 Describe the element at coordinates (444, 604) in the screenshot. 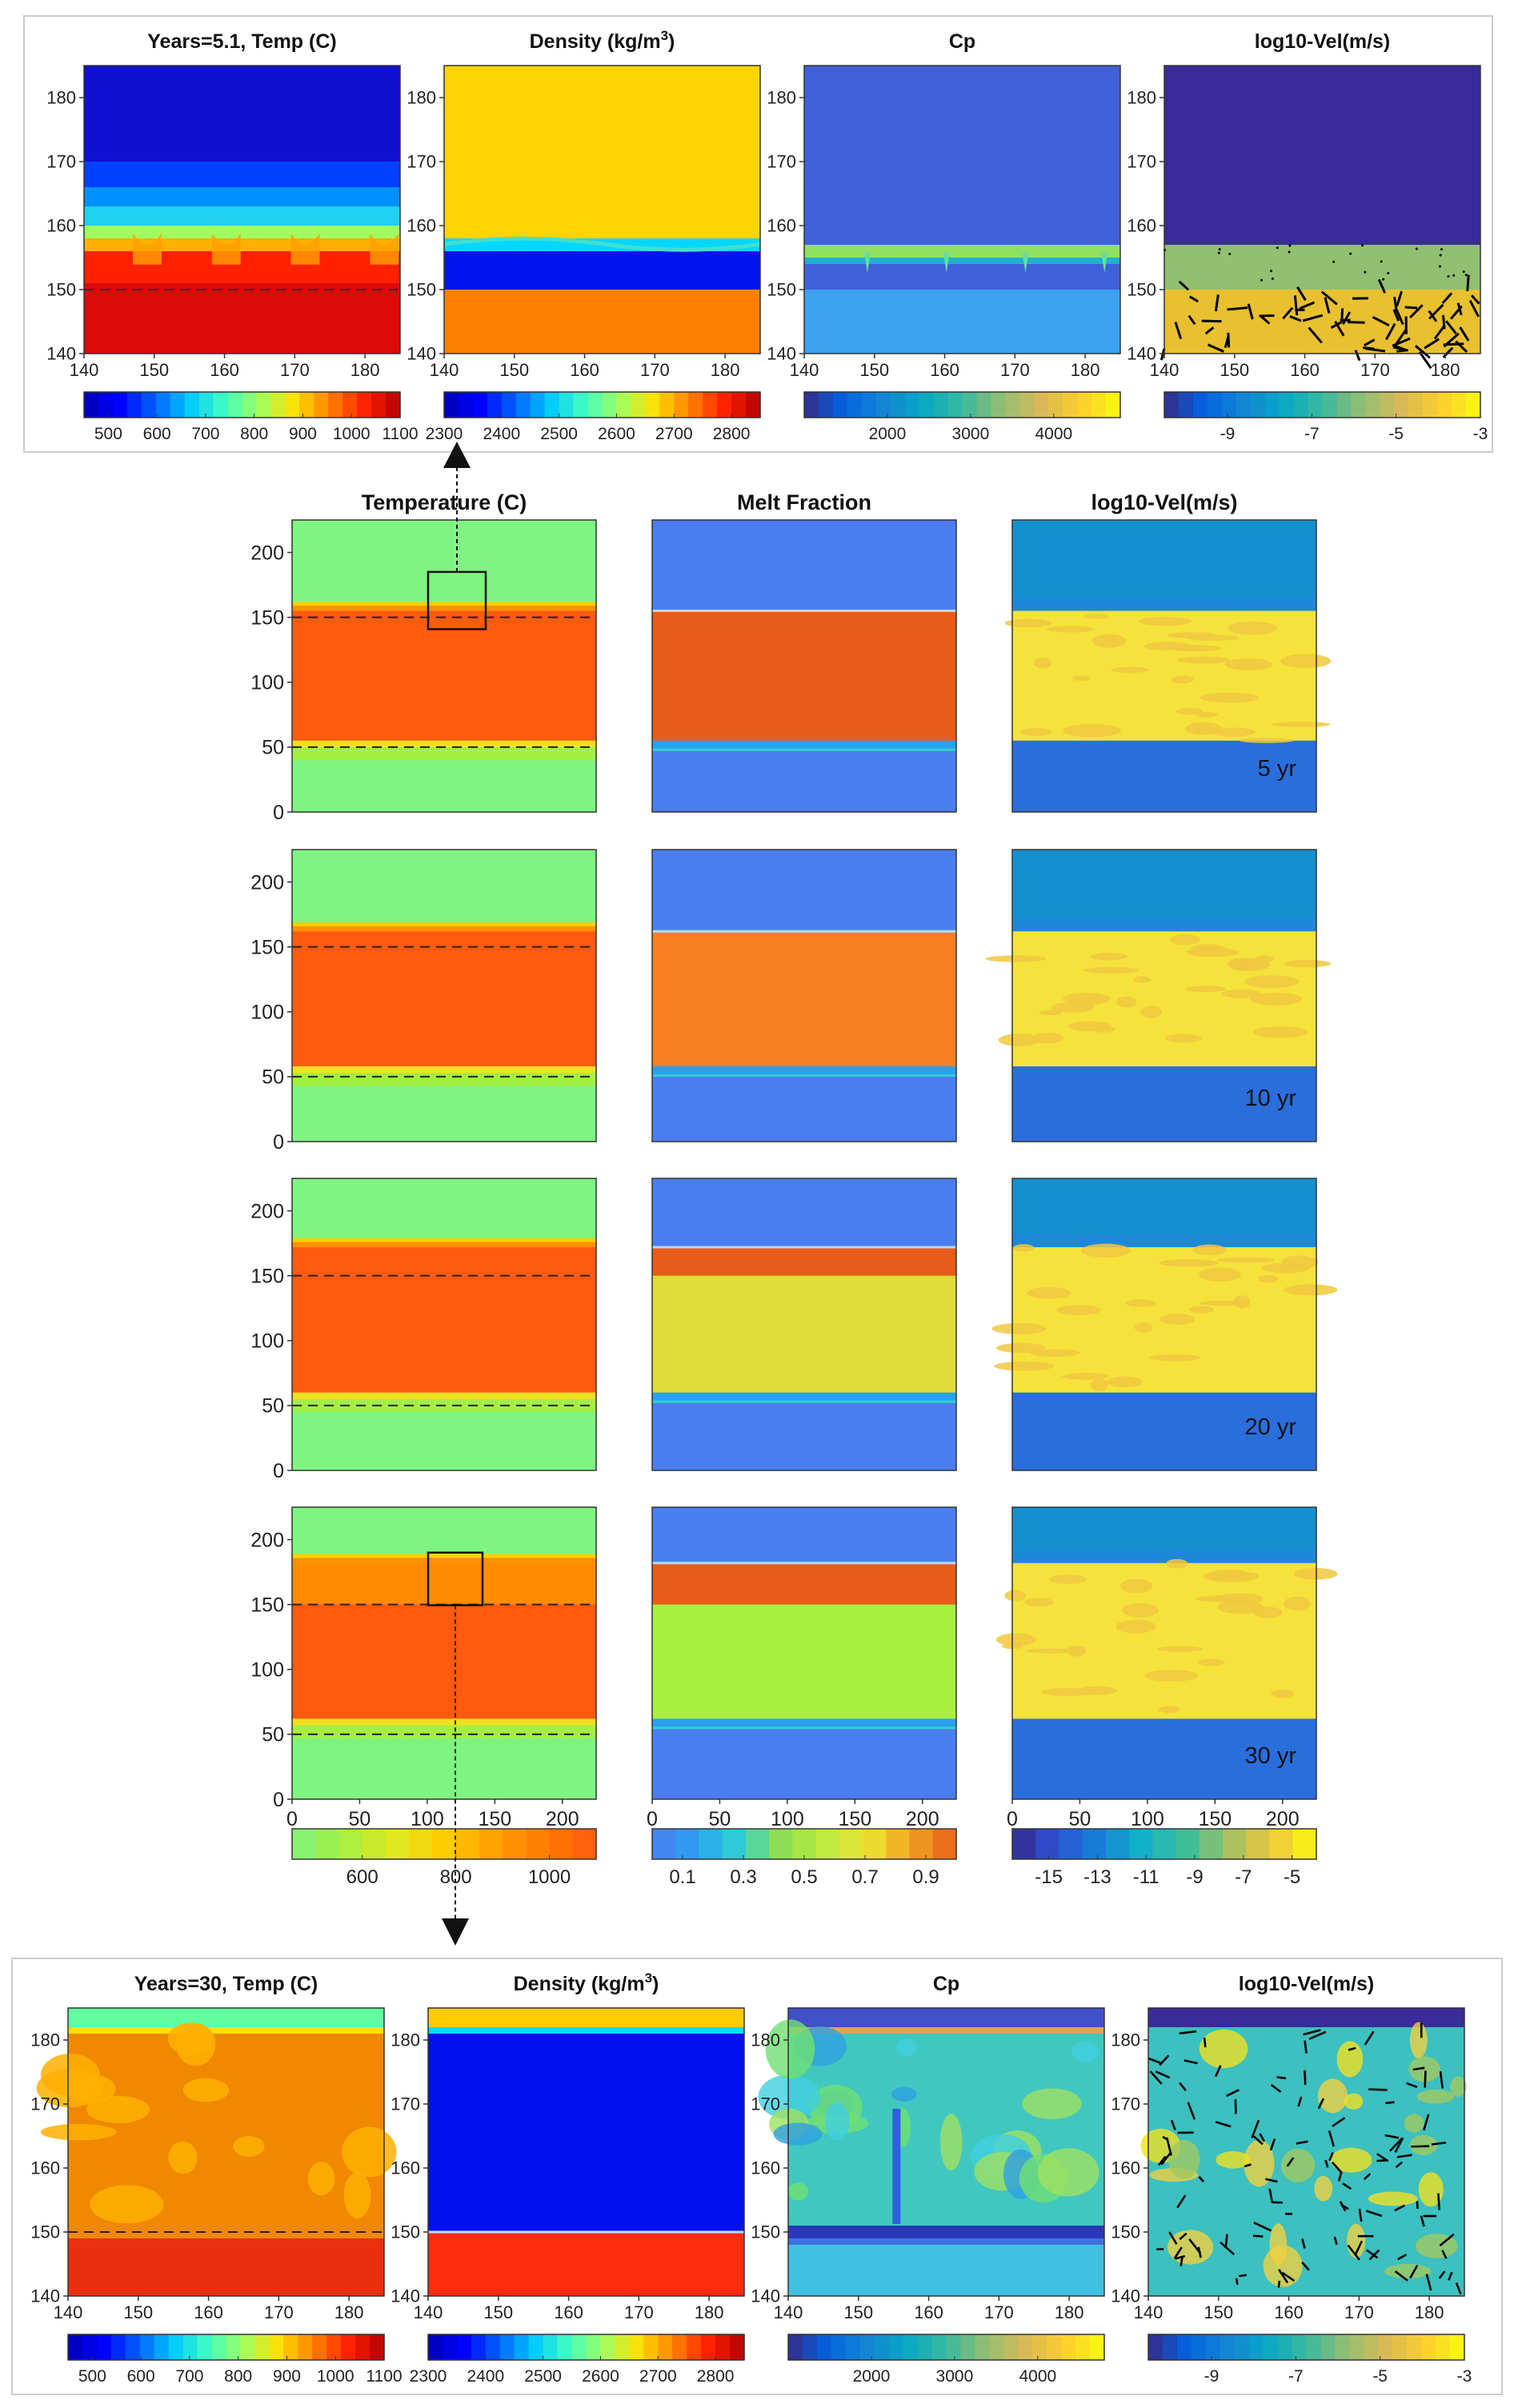

I see `temp-gradient` at that location.